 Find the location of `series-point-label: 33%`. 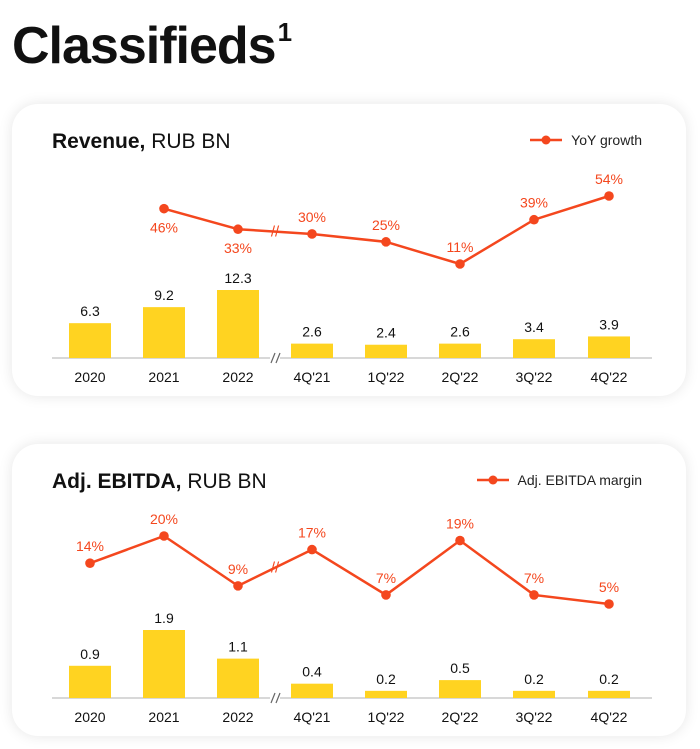

series-point-label: 33% is located at coordinates (238, 248).